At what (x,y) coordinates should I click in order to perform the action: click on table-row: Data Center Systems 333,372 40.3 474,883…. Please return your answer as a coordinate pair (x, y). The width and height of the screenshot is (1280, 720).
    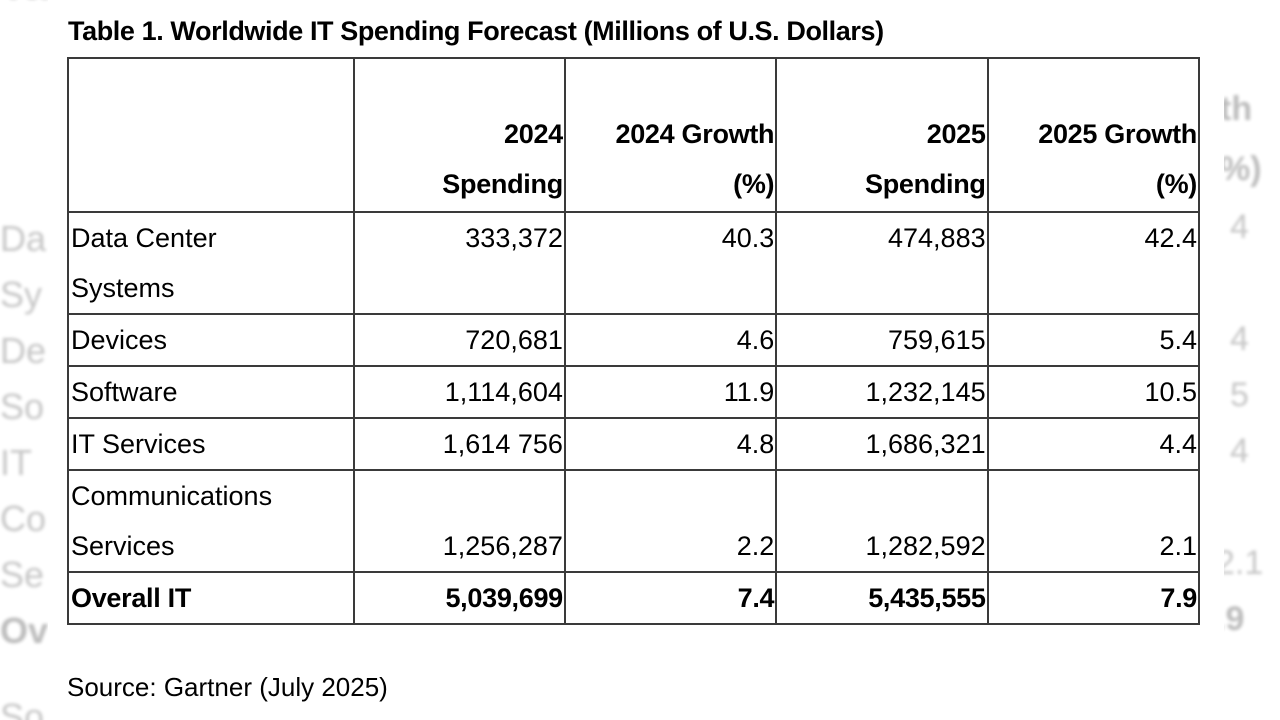
    Looking at the image, I should click on (634, 263).